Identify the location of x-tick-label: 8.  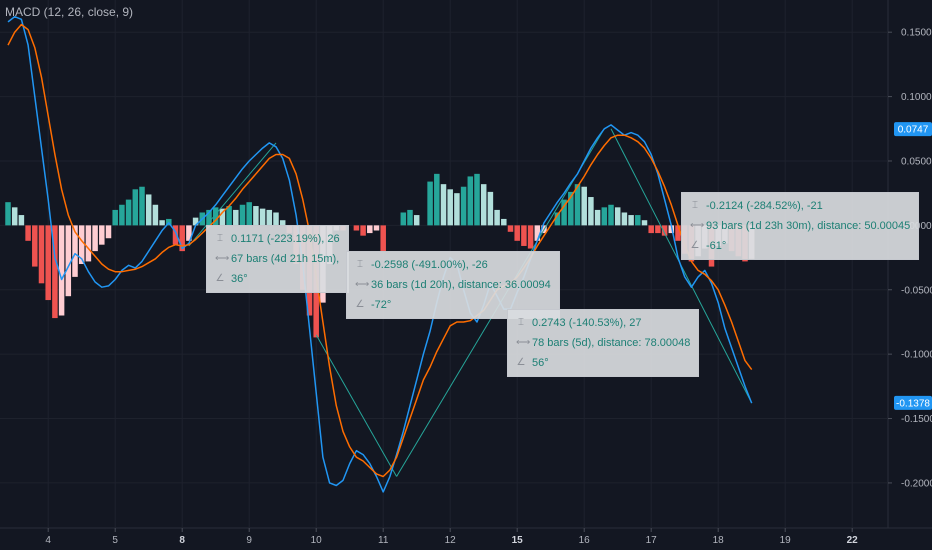
(182, 540).